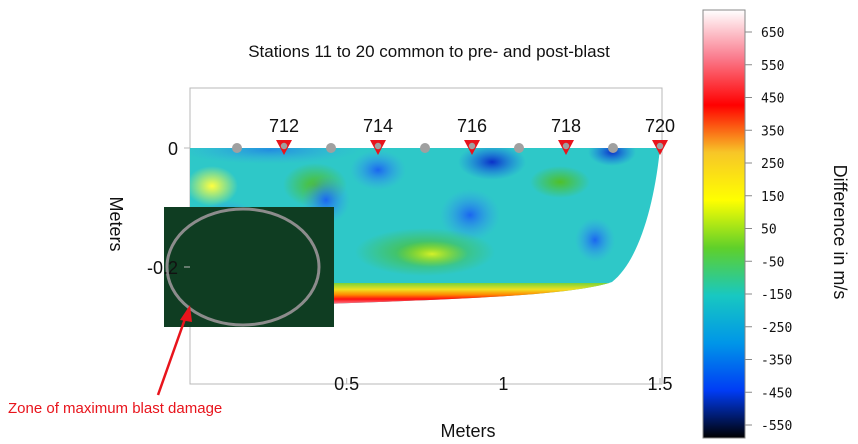 The width and height of the screenshot is (858, 444). Describe the element at coordinates (772, 164) in the screenshot. I see `colorbar-tick-label: 250` at that location.